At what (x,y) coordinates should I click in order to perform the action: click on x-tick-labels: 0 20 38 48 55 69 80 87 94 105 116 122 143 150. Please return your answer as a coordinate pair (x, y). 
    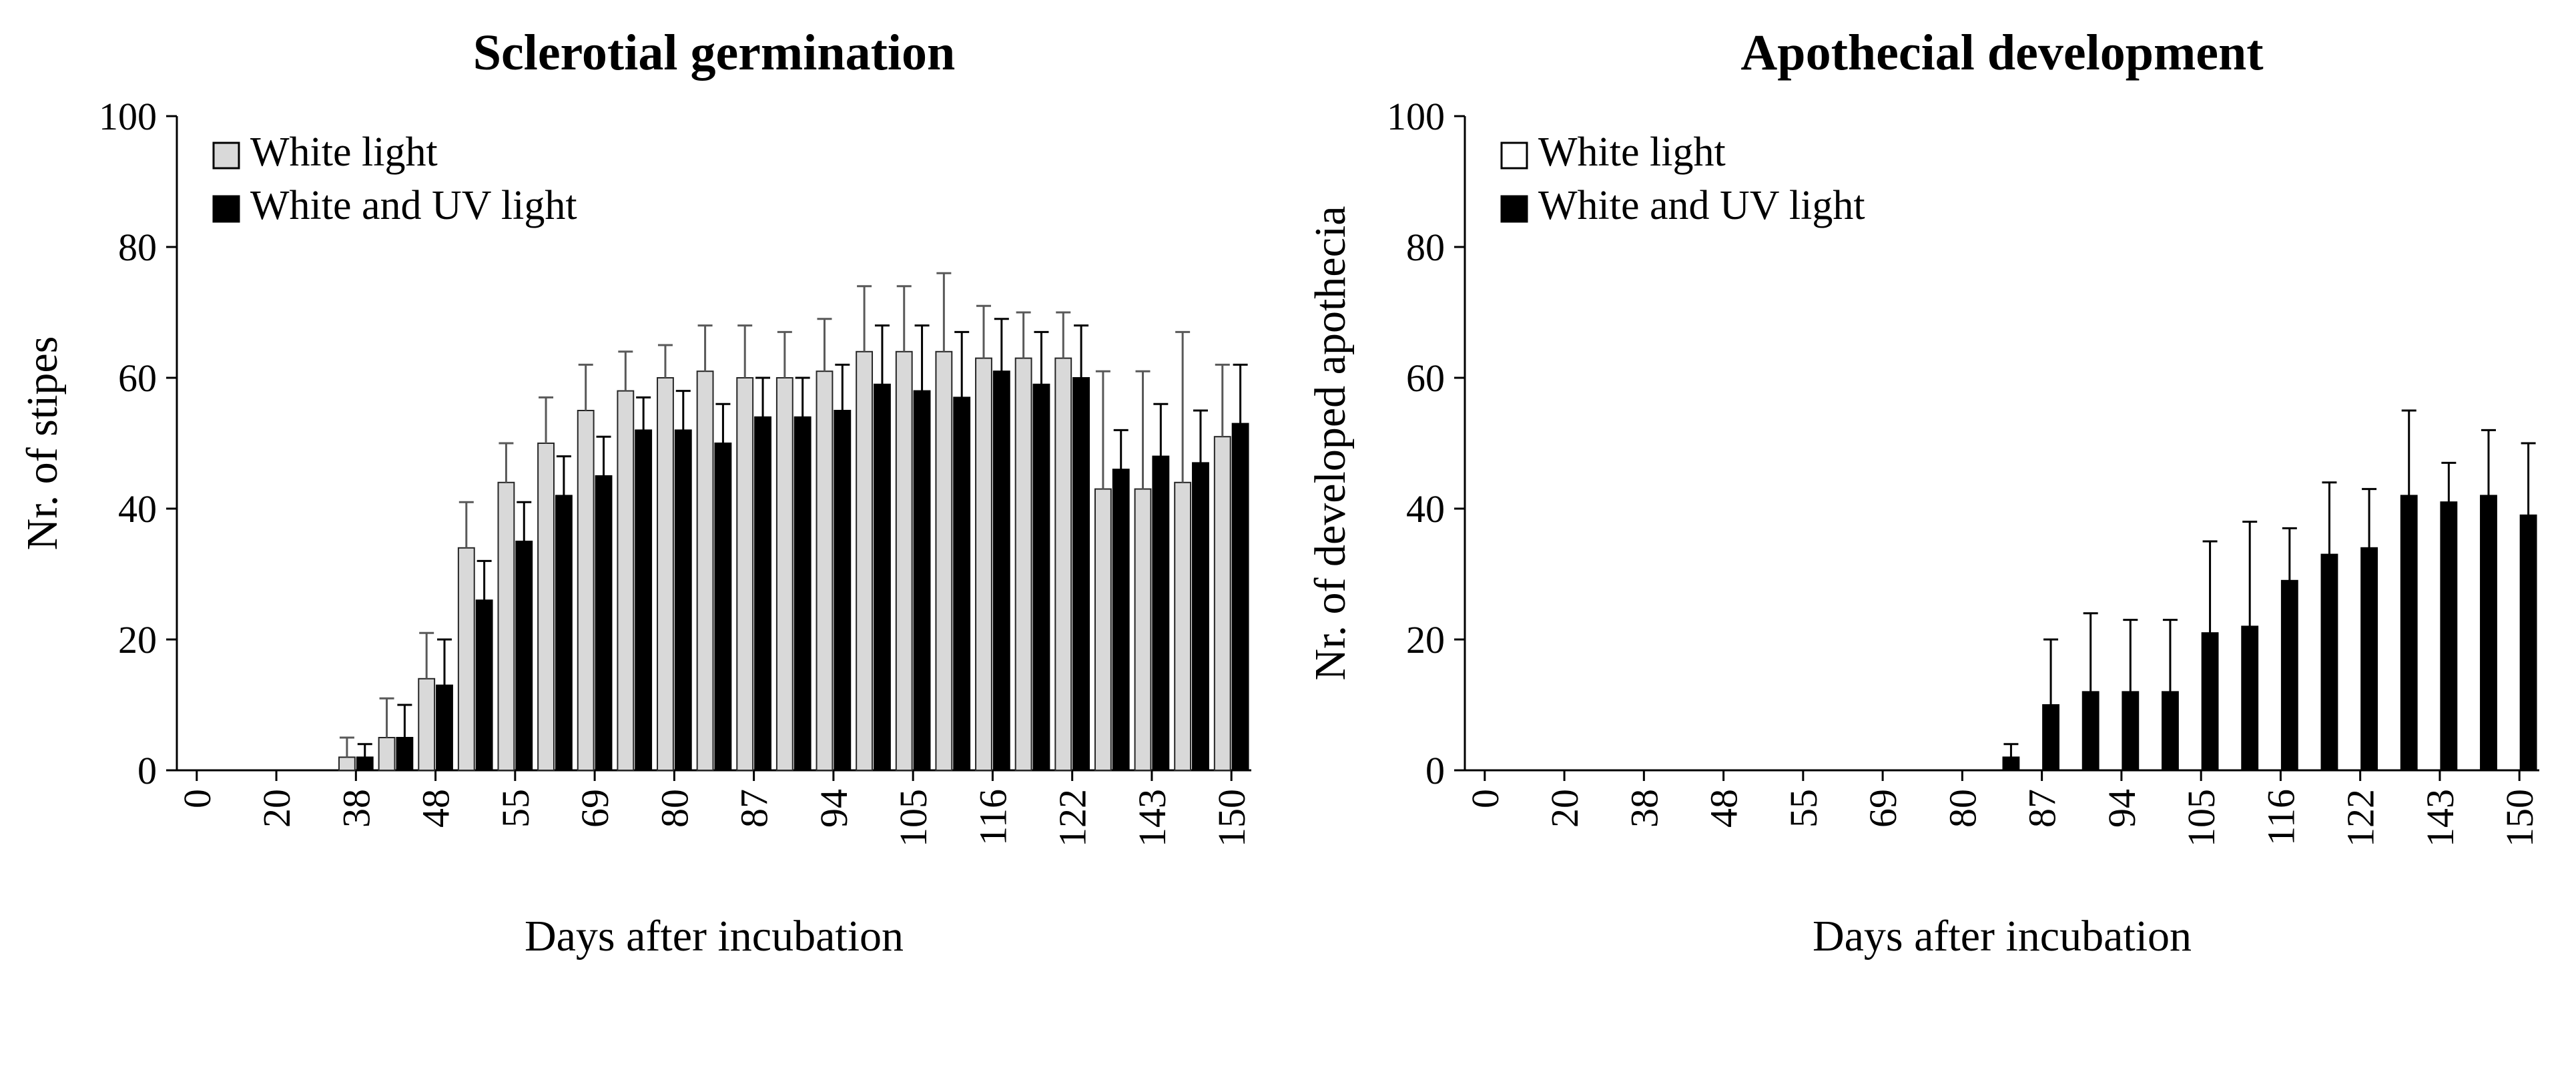
    Looking at the image, I should click on (2002, 818).